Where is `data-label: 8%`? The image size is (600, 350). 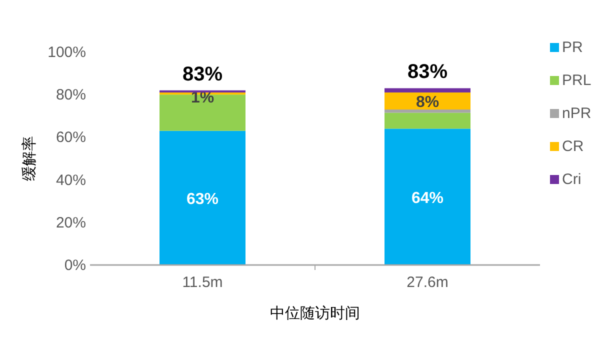
data-label: 8% is located at coordinates (428, 102).